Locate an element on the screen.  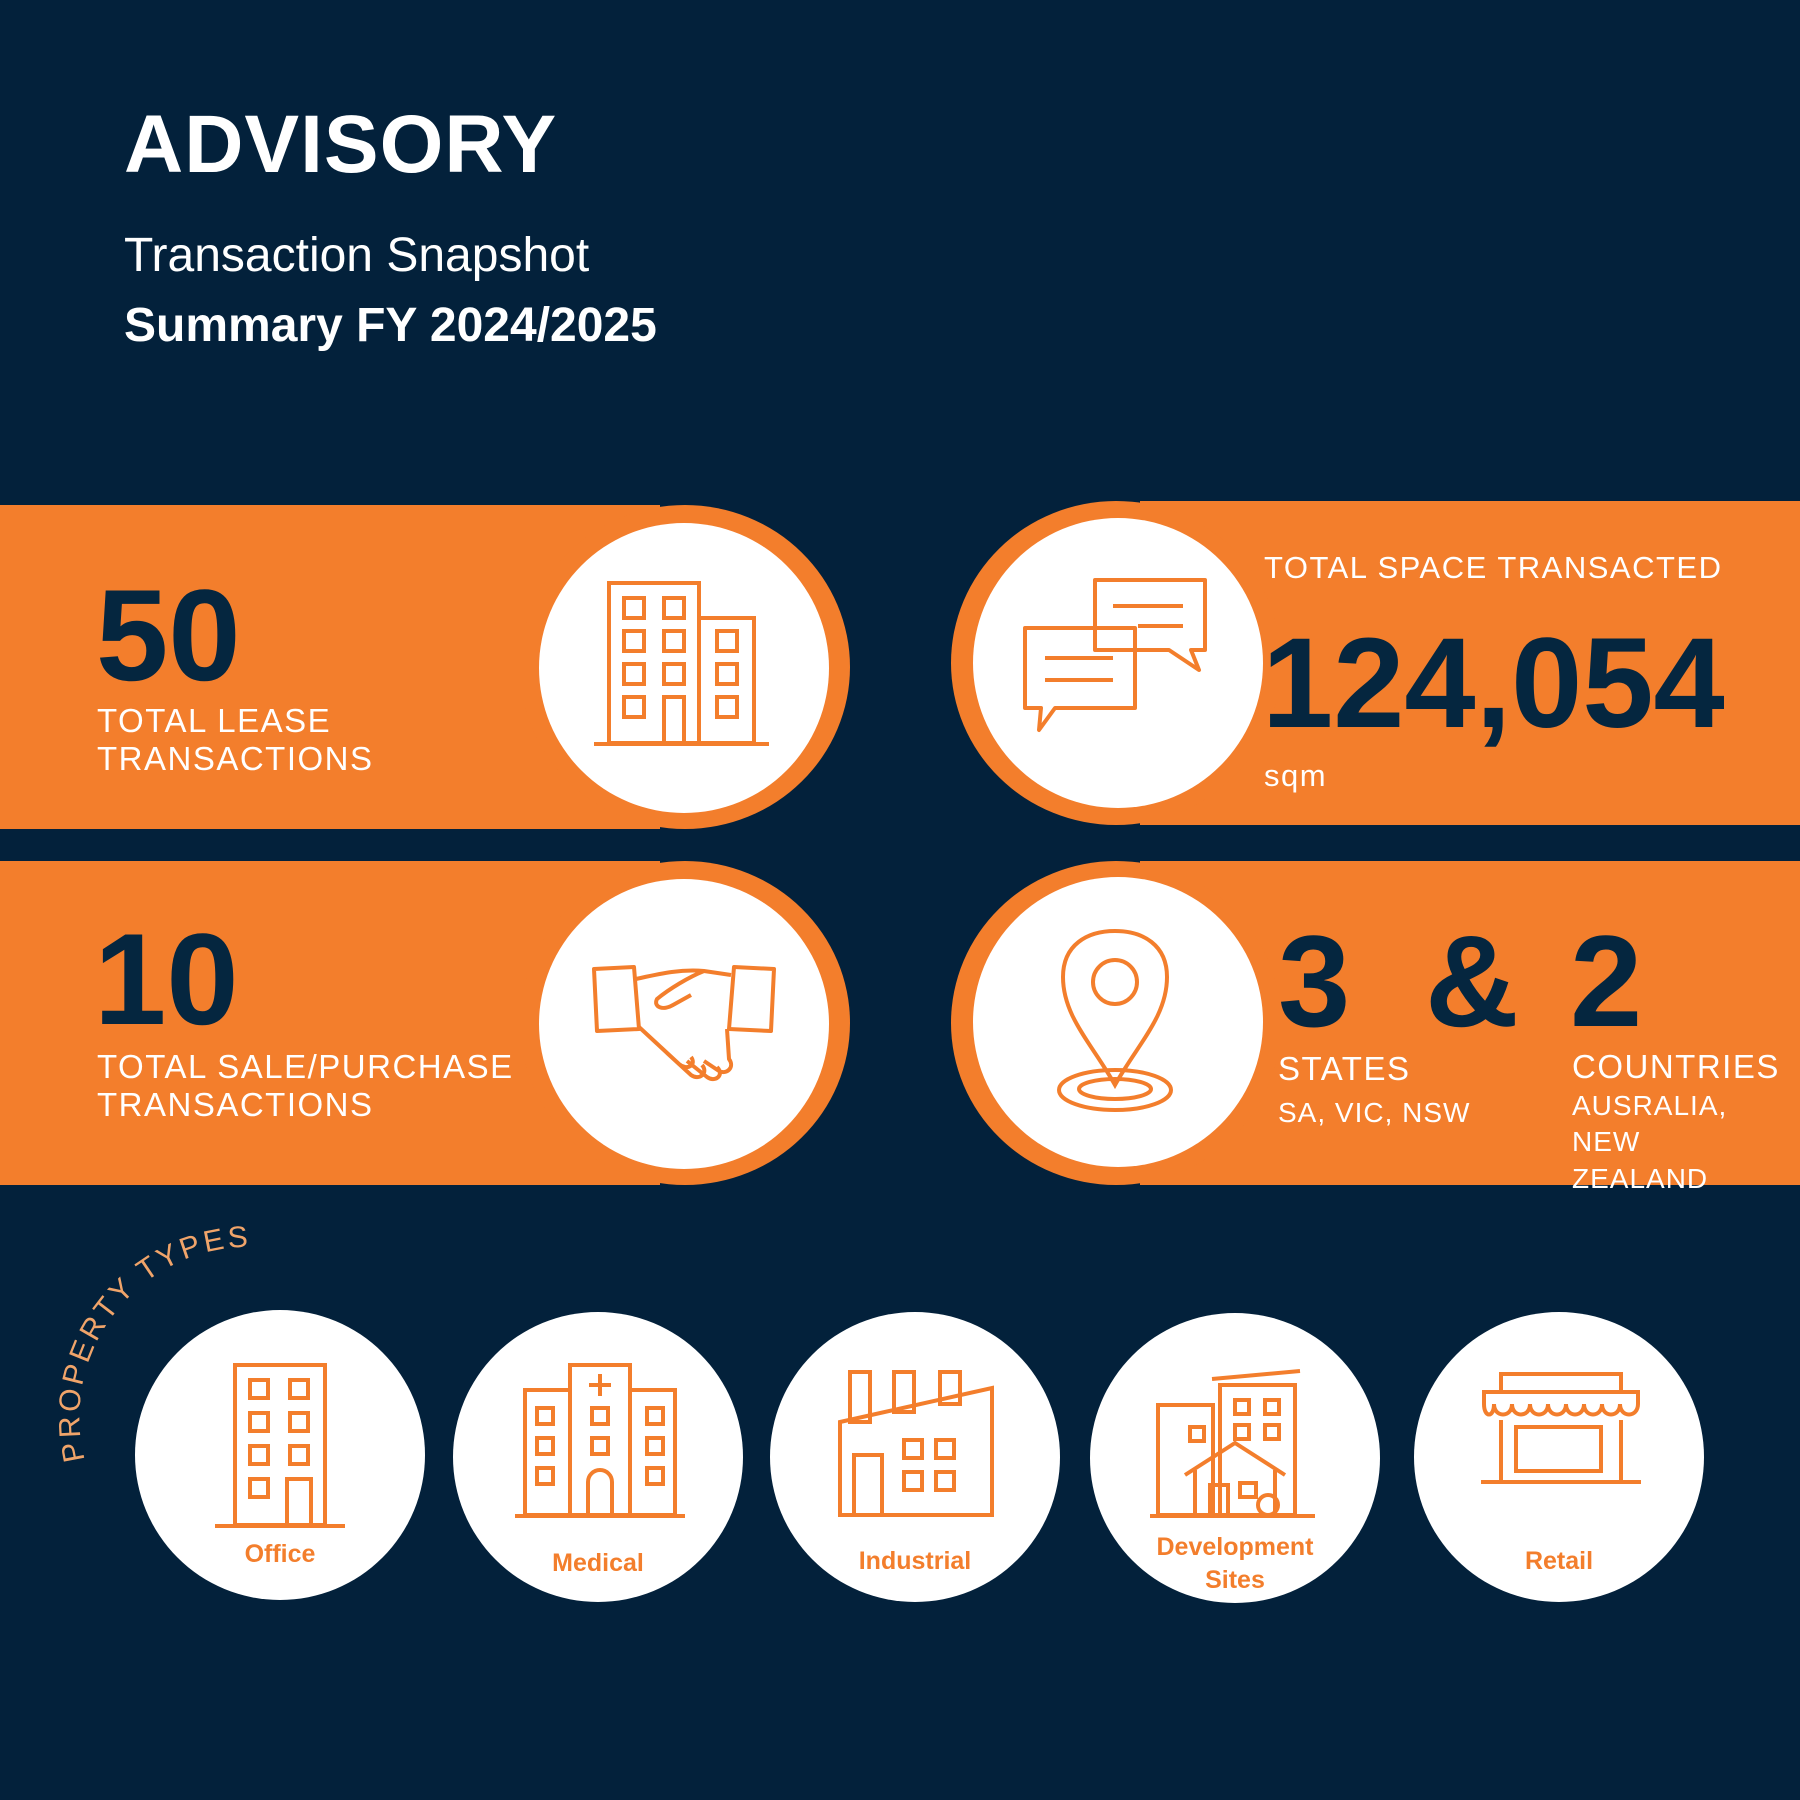
location-pin-icon is located at coordinates (1115, 1020).